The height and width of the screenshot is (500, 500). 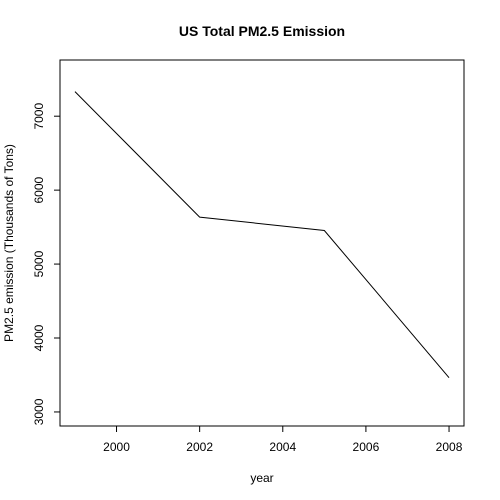 I want to click on chart-title: US Total PM2.5 Emission, so click(x=262, y=31).